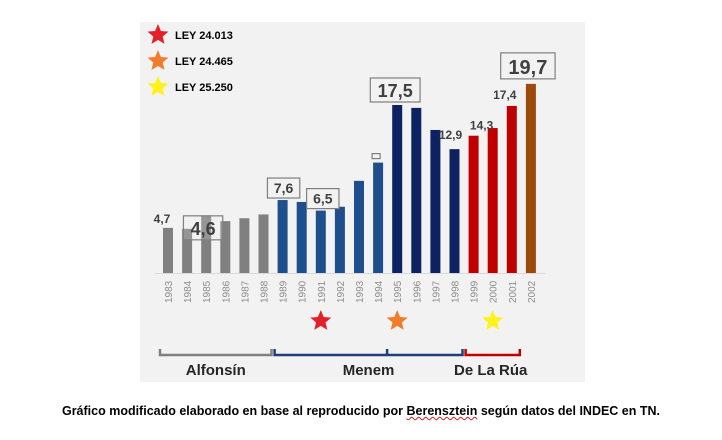 The image size is (722, 440). Describe the element at coordinates (493, 320) in the screenshot. I see `law-star-icon-2000` at that location.